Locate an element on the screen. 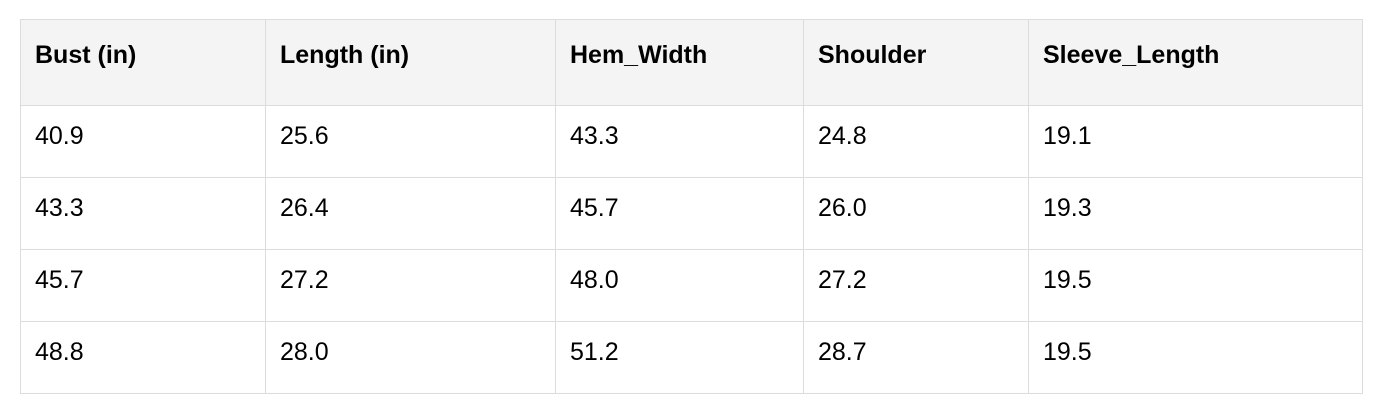 The width and height of the screenshot is (1381, 413). cell-hem-width: 45.7 is located at coordinates (679, 213).